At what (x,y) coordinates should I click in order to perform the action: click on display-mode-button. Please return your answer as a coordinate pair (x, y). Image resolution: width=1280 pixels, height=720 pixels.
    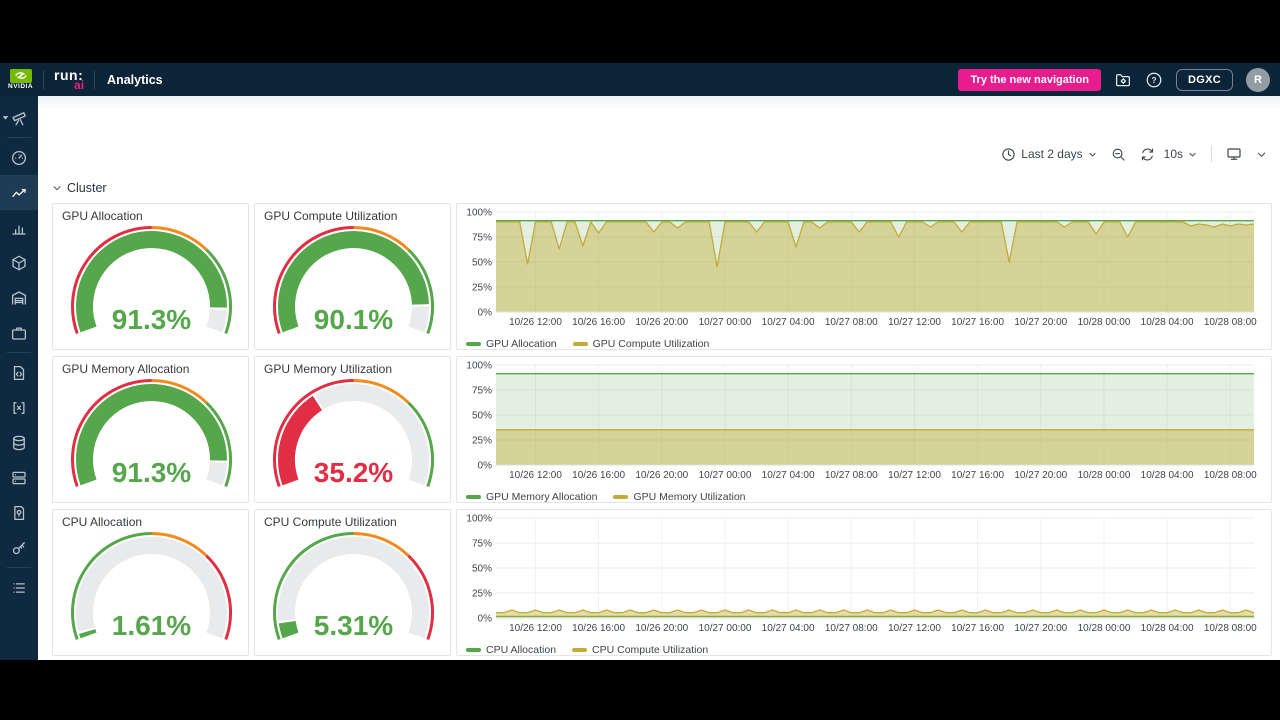
    Looking at the image, I should click on (1234, 154).